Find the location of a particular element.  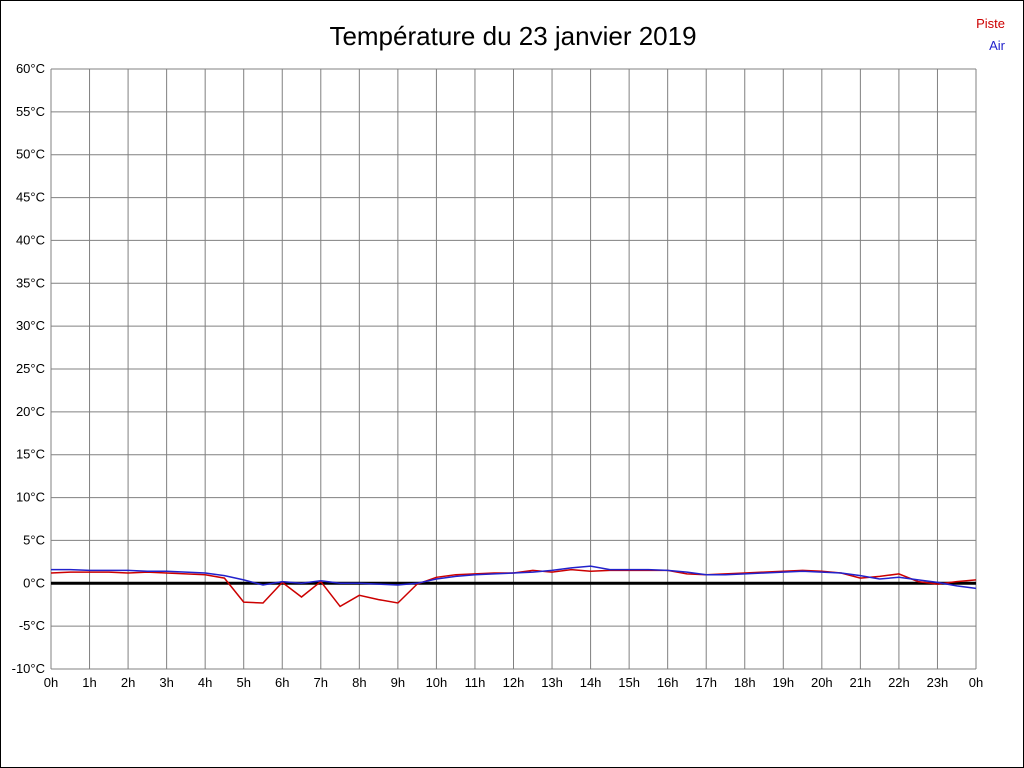

y-axis-label: -10°C is located at coordinates (28, 668).